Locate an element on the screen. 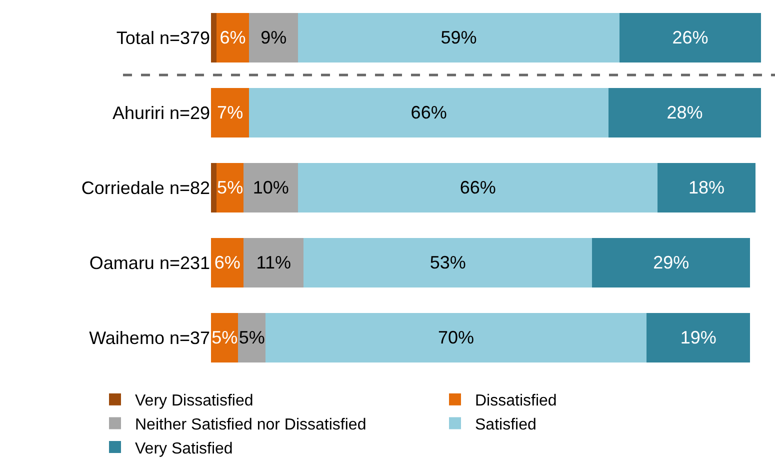 The height and width of the screenshot is (475, 775). data-label: 26% is located at coordinates (690, 38).